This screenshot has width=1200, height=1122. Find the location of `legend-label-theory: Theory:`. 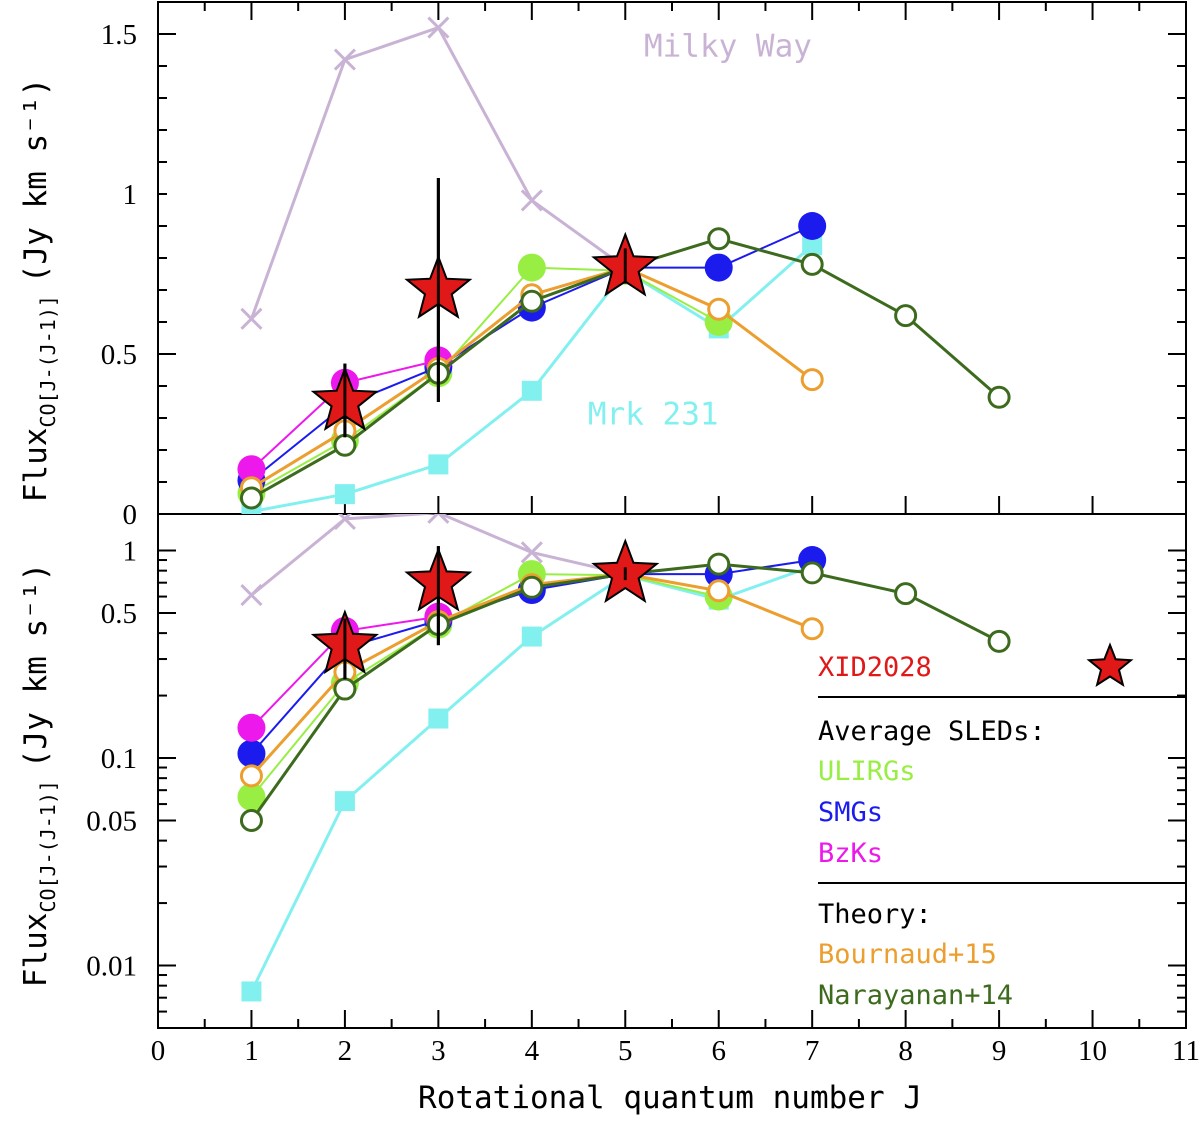

legend-label-theory: Theory: is located at coordinates (875, 914).